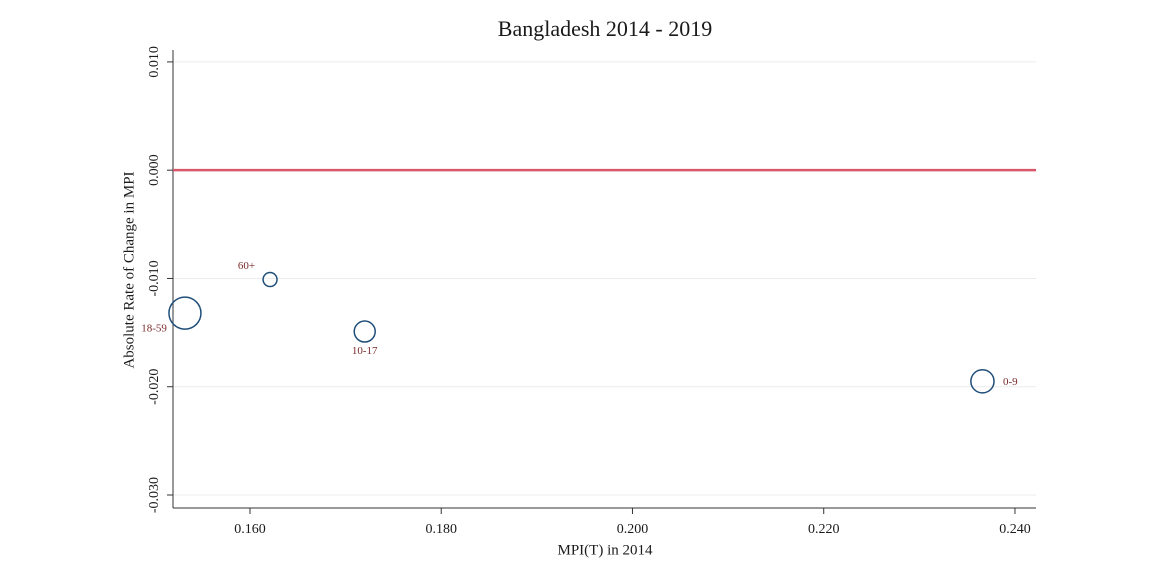 This screenshot has width=1151, height=575. I want to click on y-tick-label: -0.010, so click(154, 278).